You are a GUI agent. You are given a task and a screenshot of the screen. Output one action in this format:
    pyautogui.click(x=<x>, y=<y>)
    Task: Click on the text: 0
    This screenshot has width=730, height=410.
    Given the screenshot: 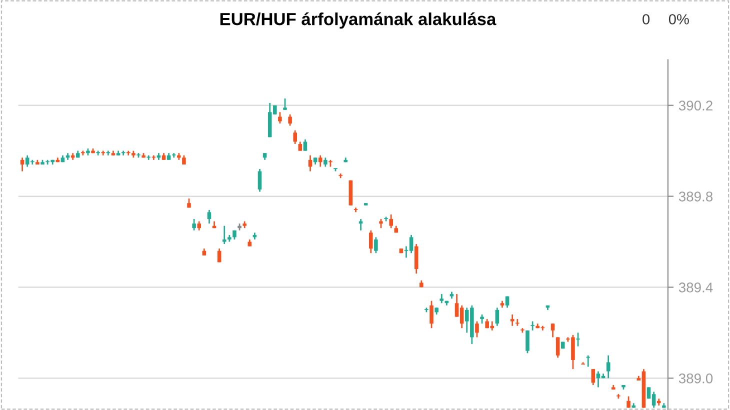 What is the action you would take?
    pyautogui.click(x=646, y=19)
    